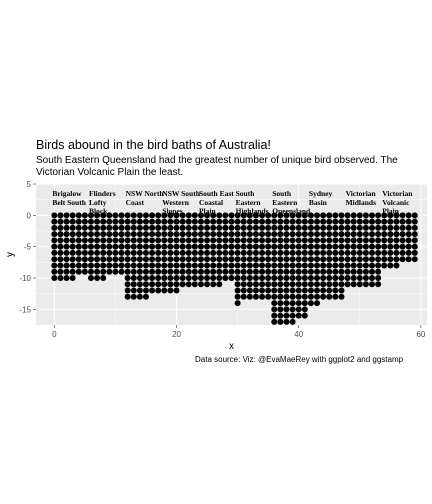 The image size is (432, 504). Describe the element at coordinates (10, 254) in the screenshot. I see `y-axis-label: y` at that location.